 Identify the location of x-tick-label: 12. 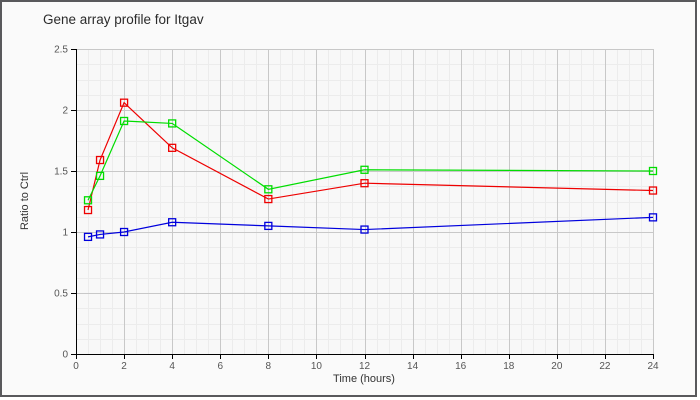
(365, 366).